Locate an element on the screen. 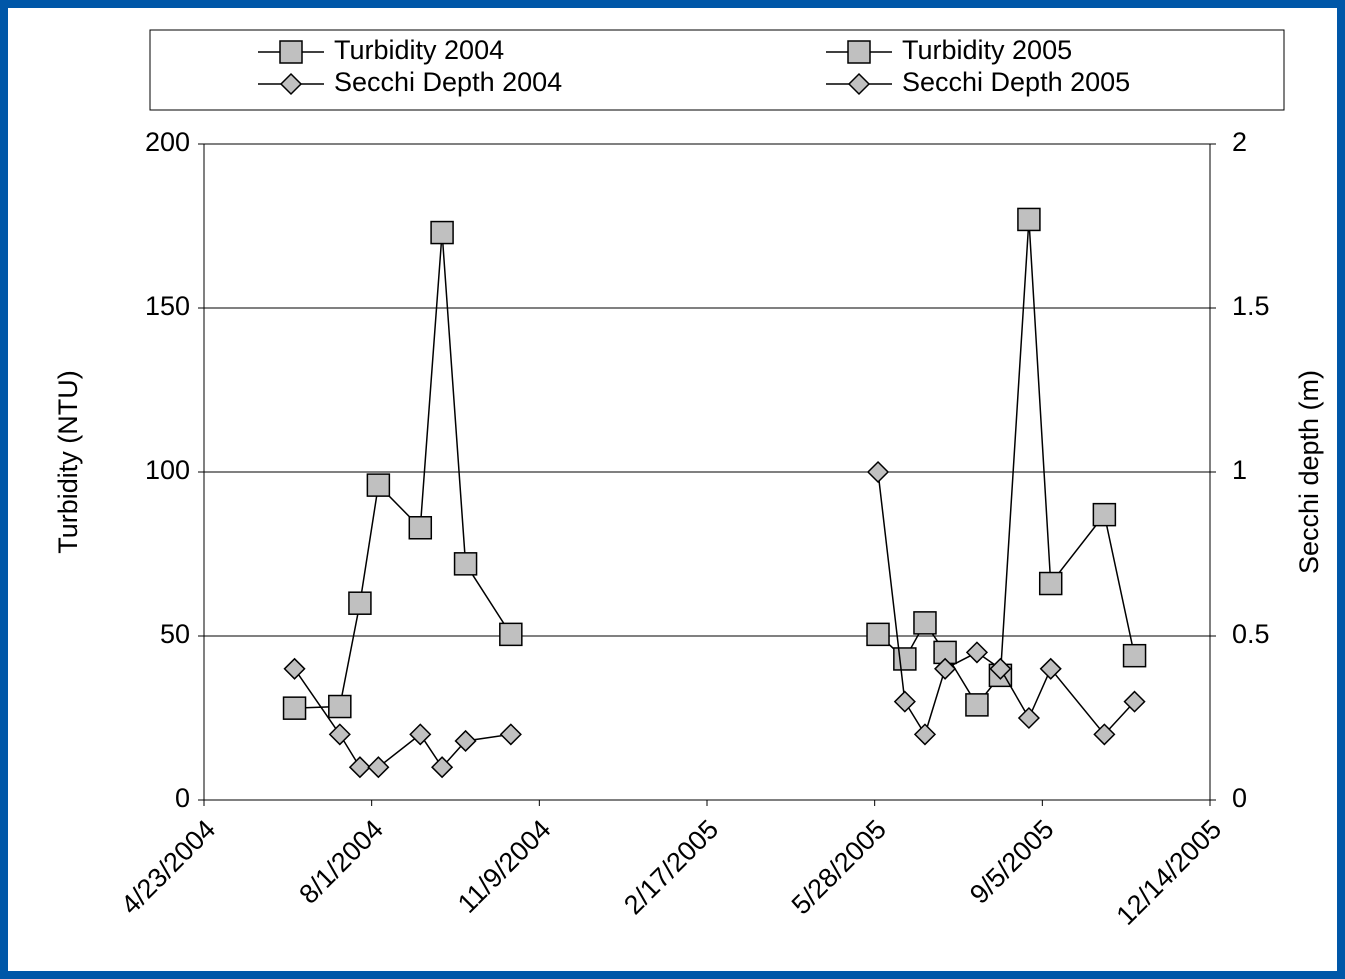  y-tick-label: 200 is located at coordinates (167, 142).